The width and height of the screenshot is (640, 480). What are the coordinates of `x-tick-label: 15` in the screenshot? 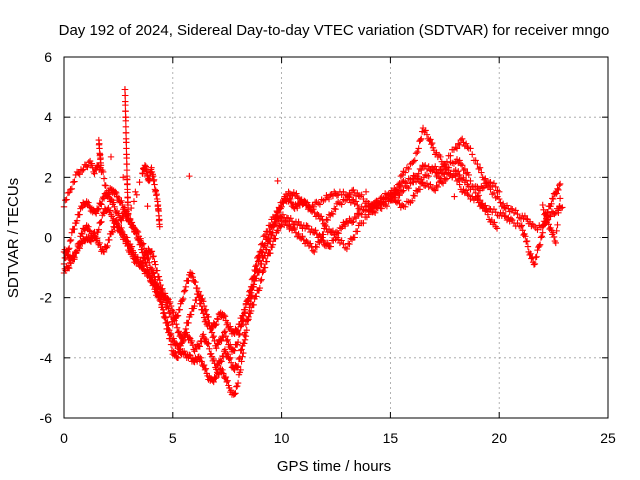 It's located at (391, 438).